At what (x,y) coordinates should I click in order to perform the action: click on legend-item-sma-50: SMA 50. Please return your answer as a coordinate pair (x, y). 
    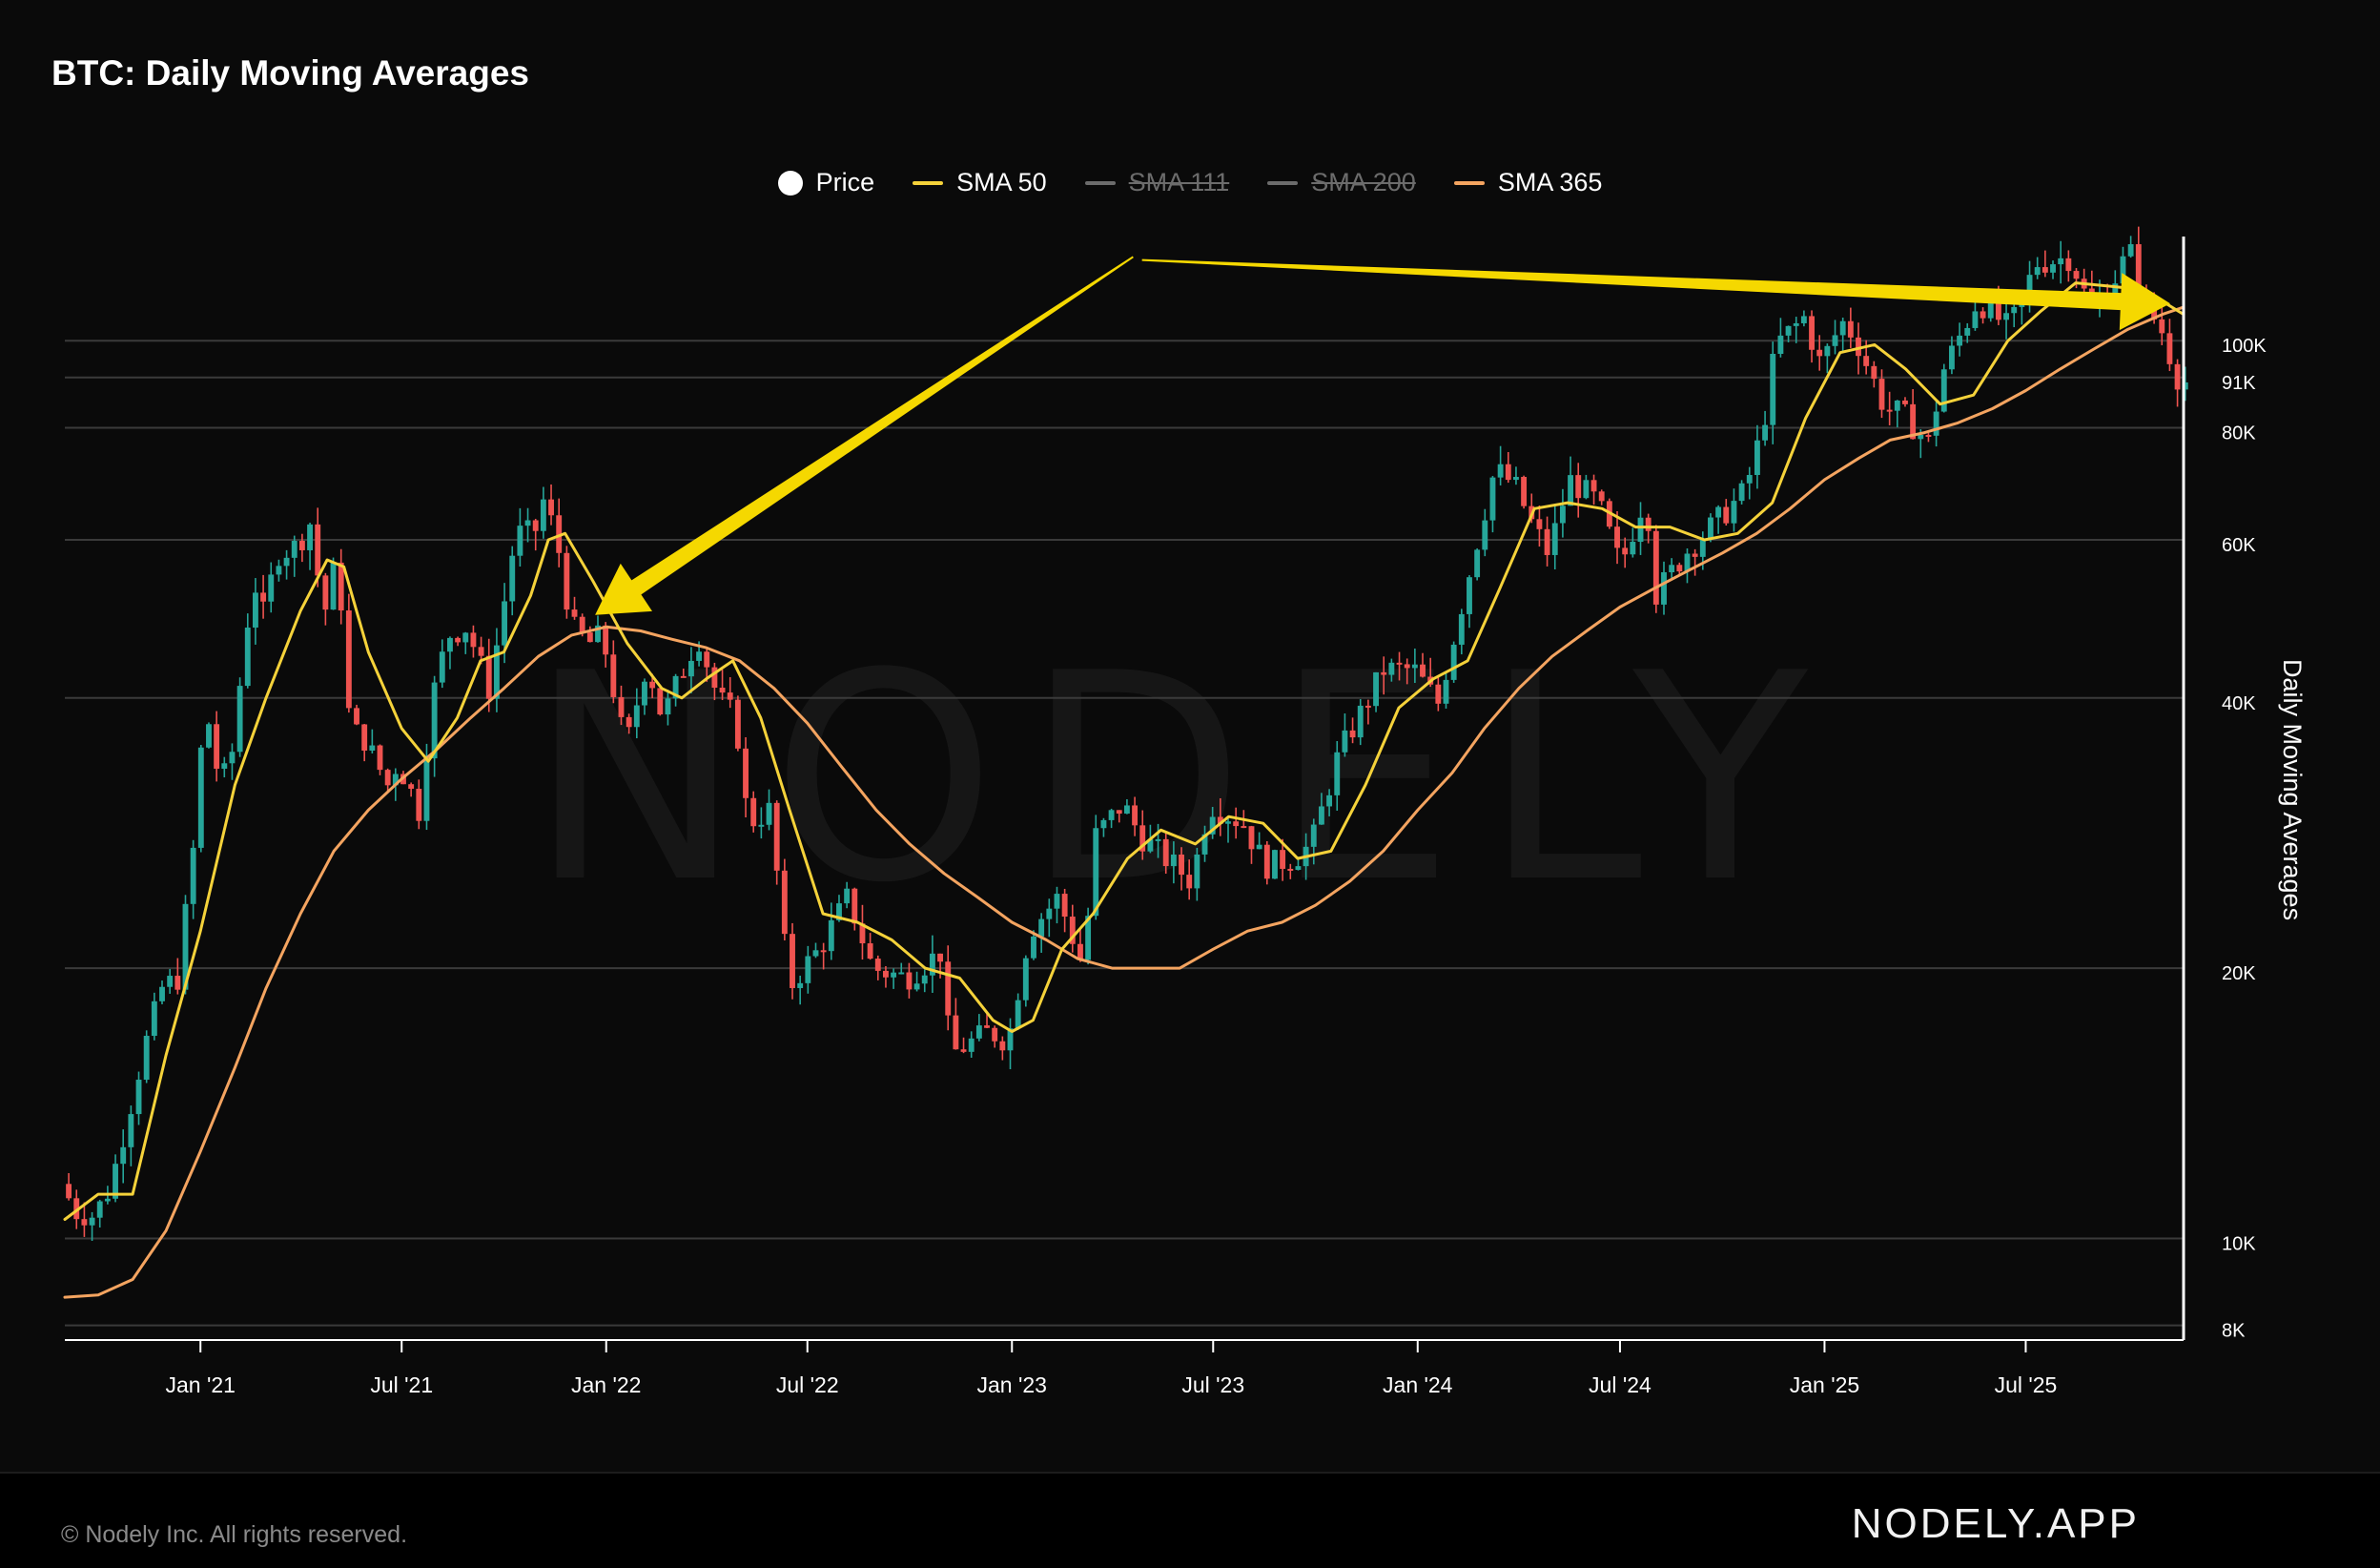
    Looking at the image, I should click on (980, 182).